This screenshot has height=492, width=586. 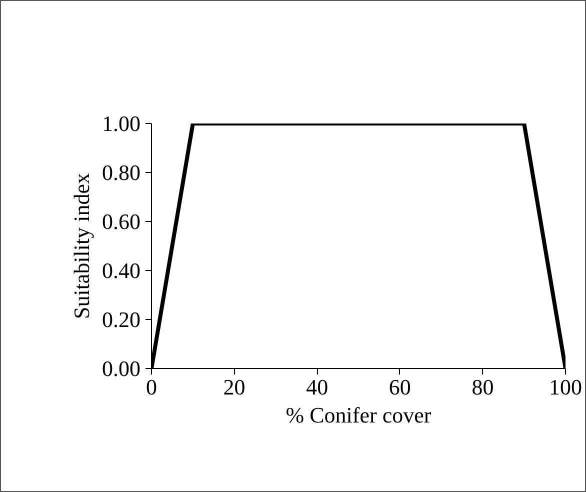 I want to click on x-tick-label: 0, so click(x=151, y=387).